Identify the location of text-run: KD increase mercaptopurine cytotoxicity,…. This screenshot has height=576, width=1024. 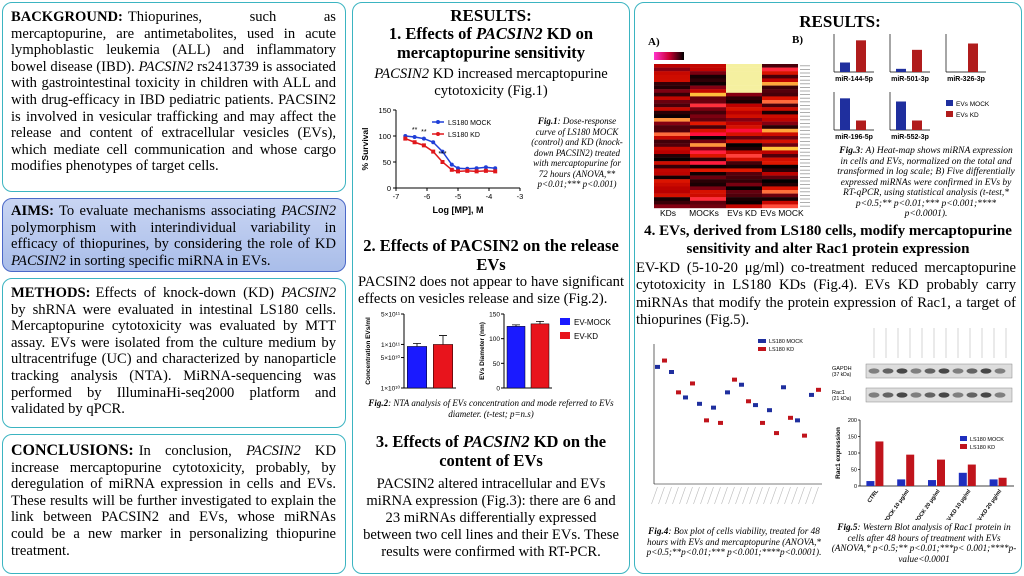
(173, 501).